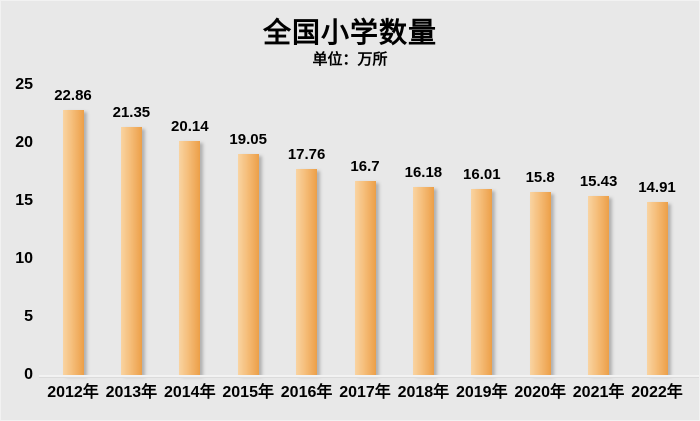 Image resolution: width=700 pixels, height=421 pixels. Describe the element at coordinates (423, 173) in the screenshot. I see `bar-value-label: 16.18` at that location.